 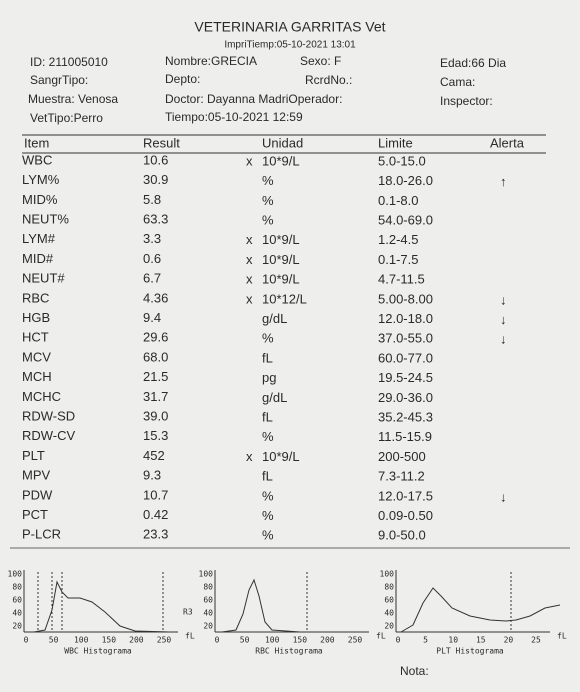 I want to click on item: MID%, so click(x=40, y=199).